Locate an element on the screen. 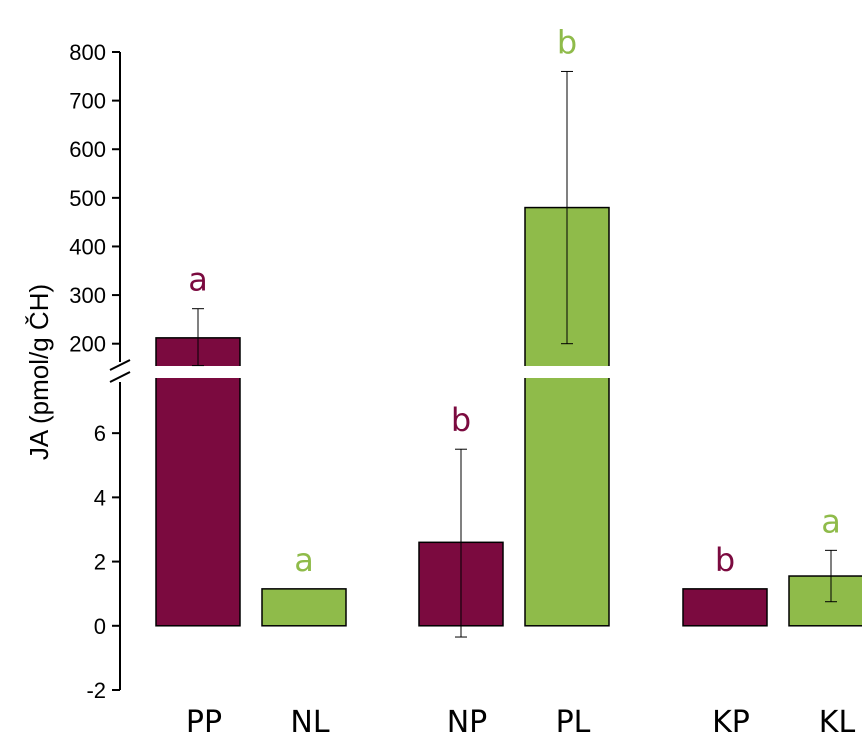 Image resolution: width=862 pixels, height=738 pixels. y-lower-tick-label: 4 is located at coordinates (100, 497).